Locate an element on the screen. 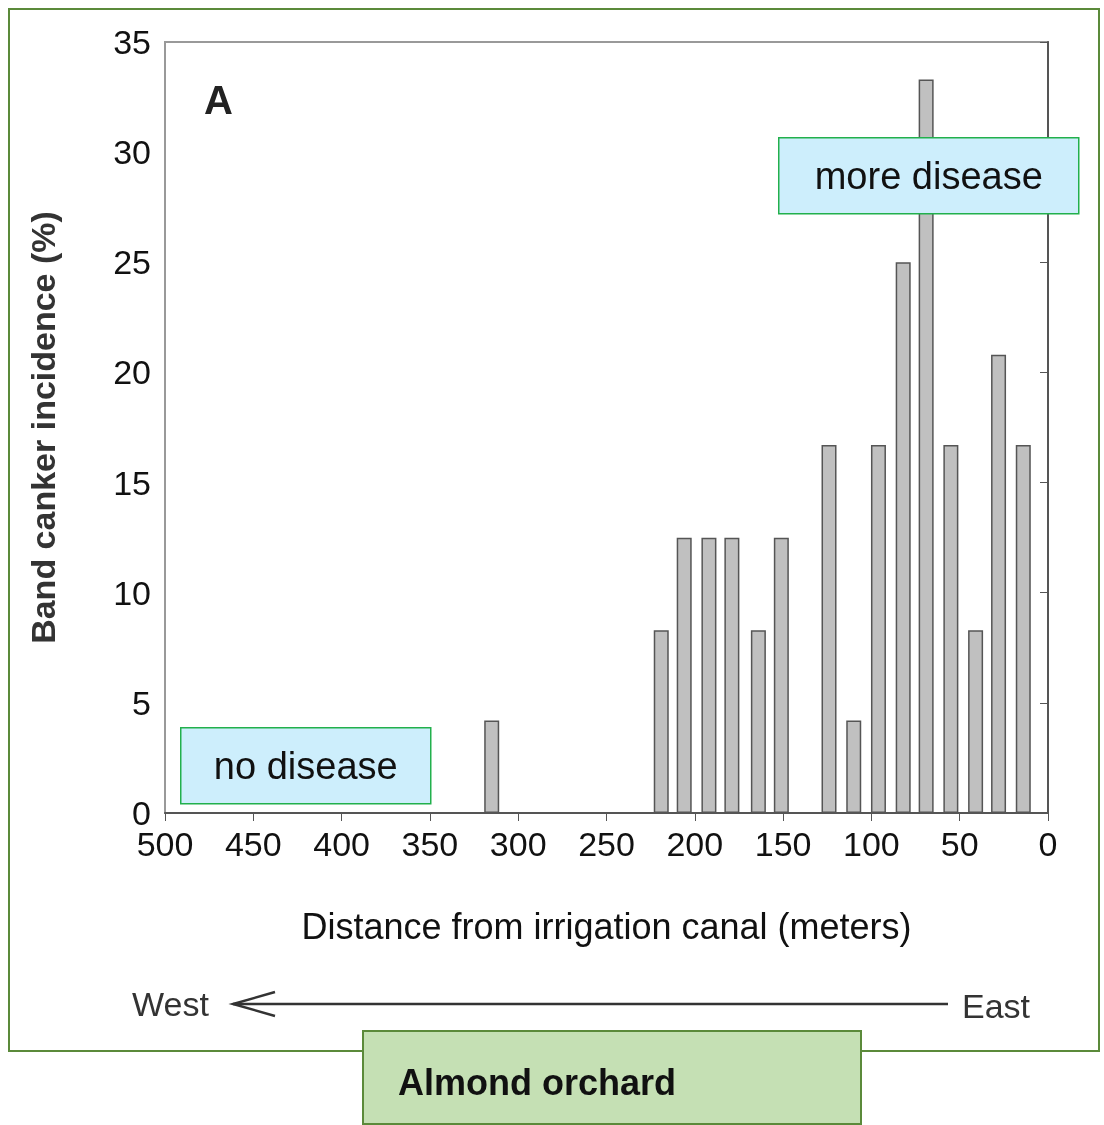 The height and width of the screenshot is (1125, 1104). x-tick-label: 250 is located at coordinates (606, 844).